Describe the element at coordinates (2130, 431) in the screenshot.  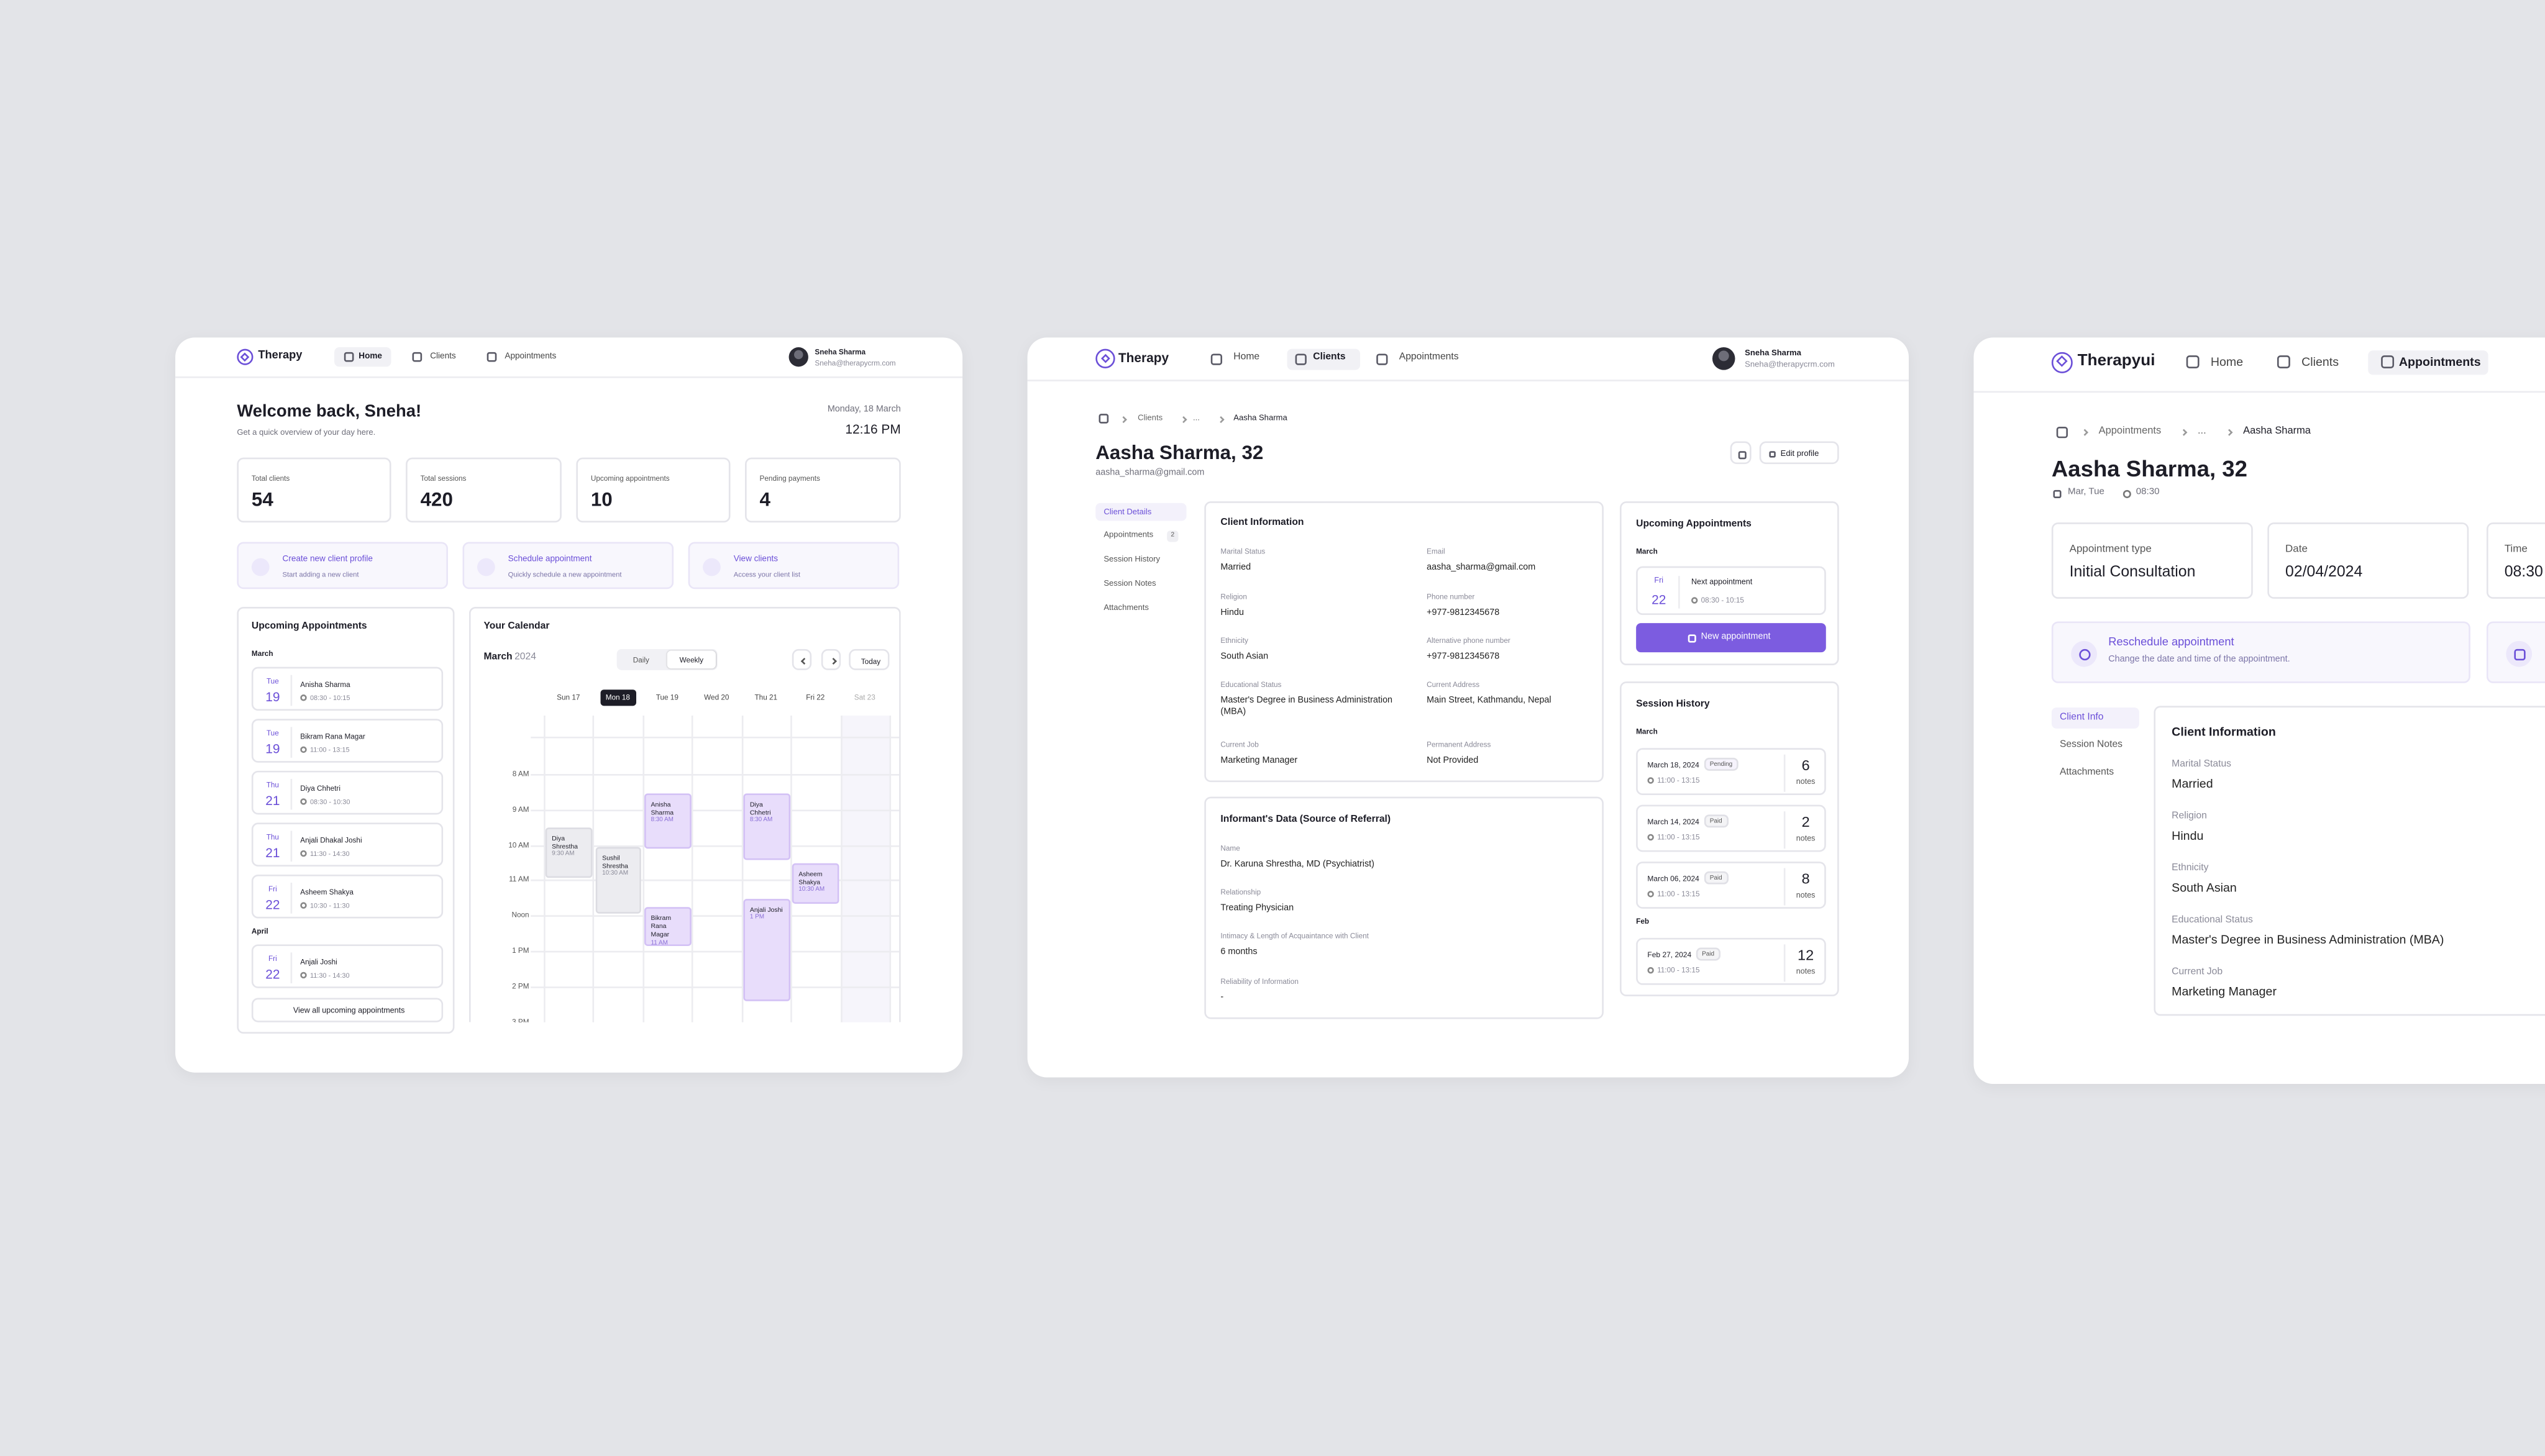
I see `breadcrumb-item: Appointments` at that location.